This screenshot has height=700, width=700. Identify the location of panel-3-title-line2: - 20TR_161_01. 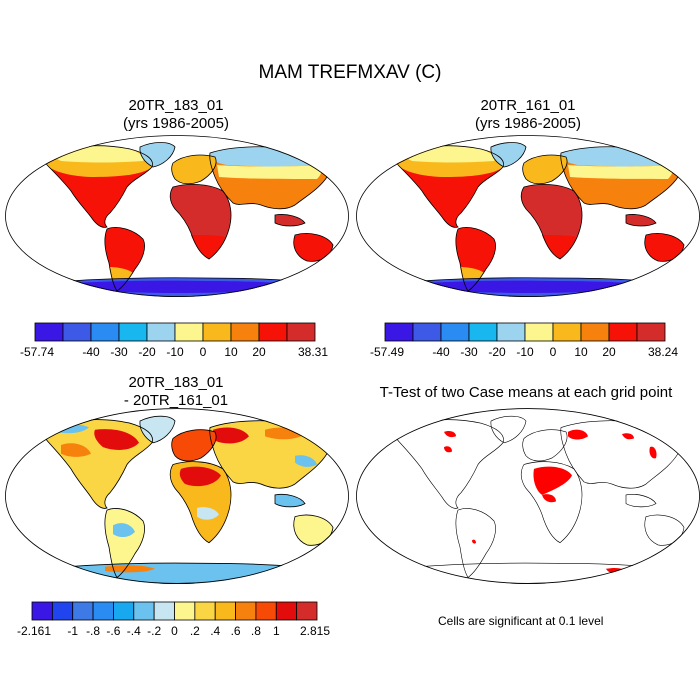
(176, 400).